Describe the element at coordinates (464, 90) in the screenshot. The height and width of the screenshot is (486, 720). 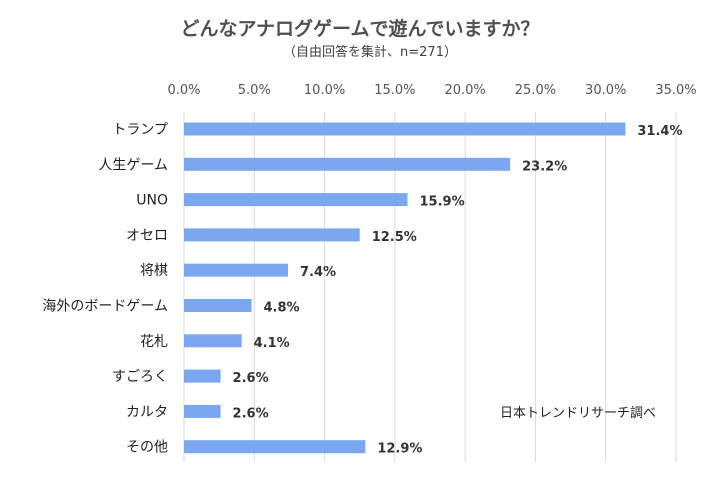
I see `x-tick-label: 20.0%` at that location.